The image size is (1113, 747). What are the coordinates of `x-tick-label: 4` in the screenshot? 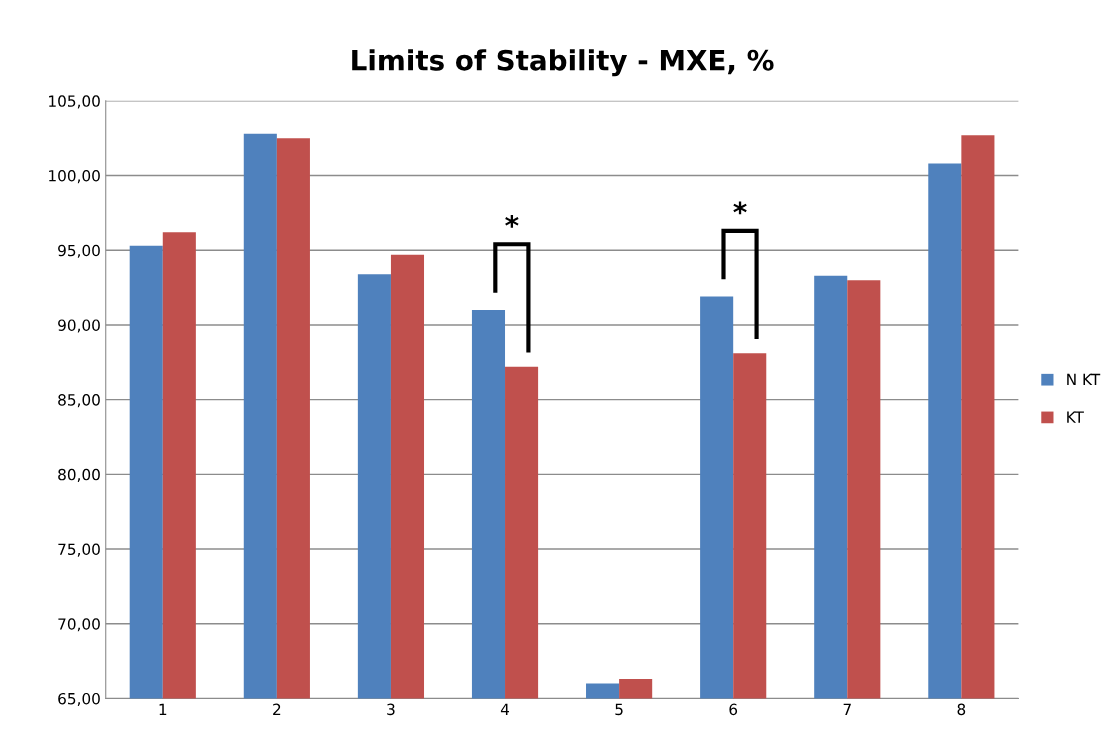 It's located at (505, 709).